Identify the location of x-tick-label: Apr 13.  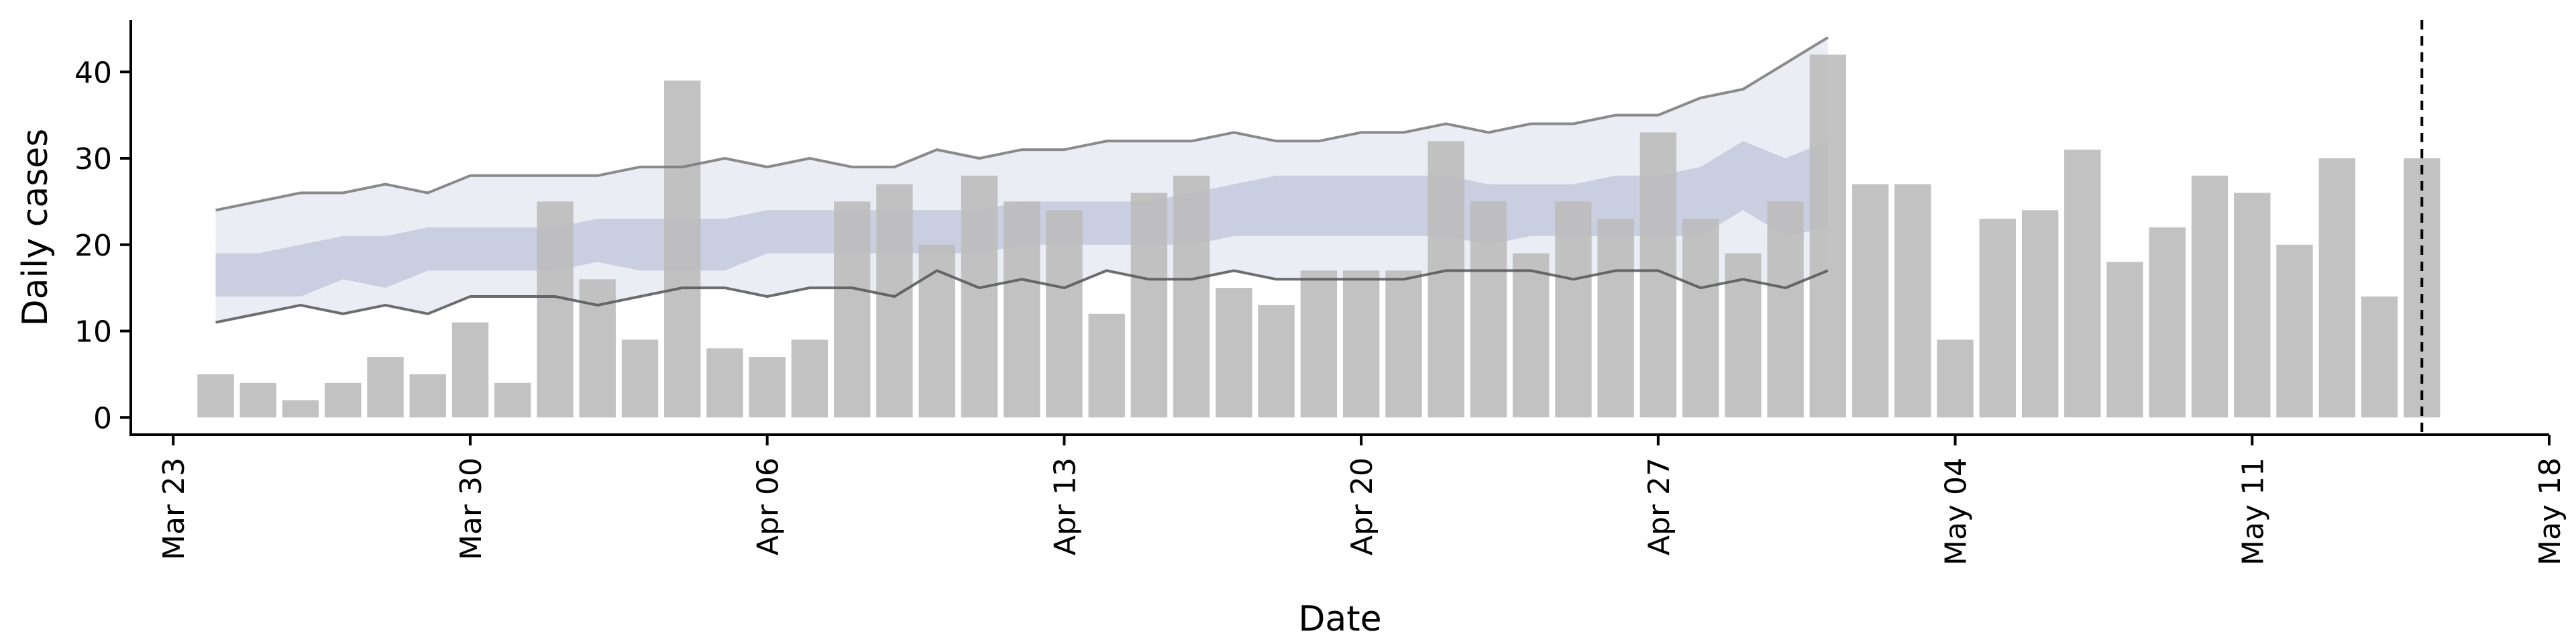
(1065, 506).